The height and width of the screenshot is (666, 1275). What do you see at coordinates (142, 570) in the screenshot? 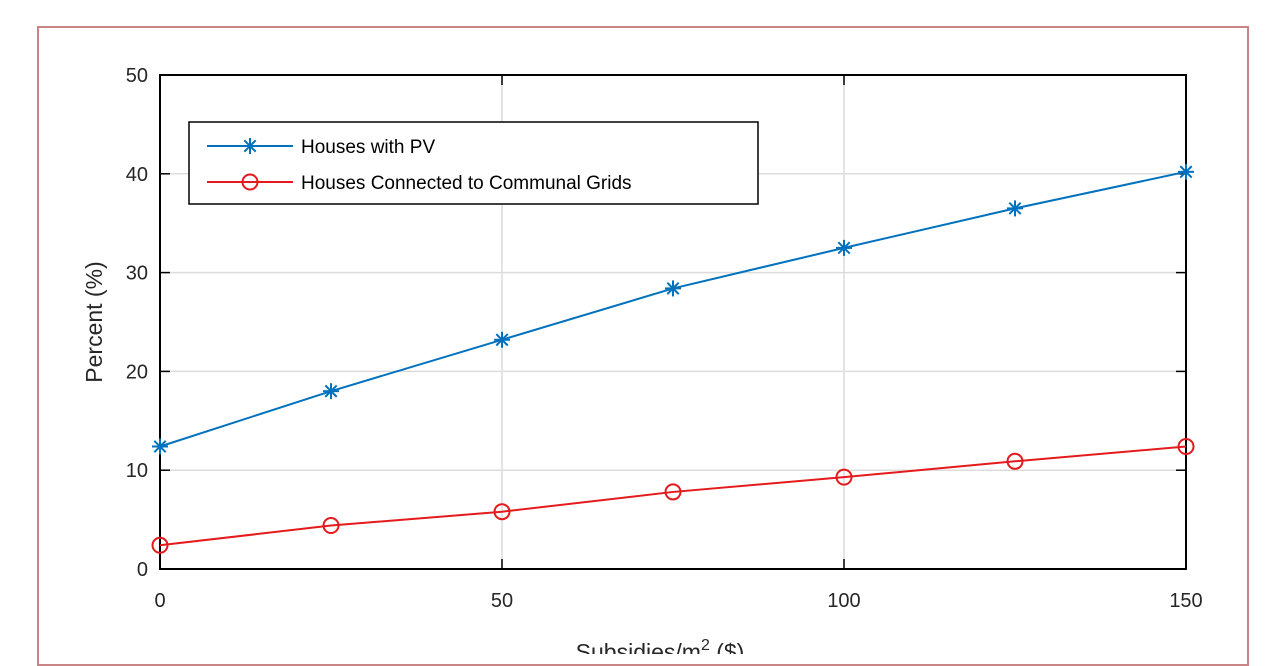
I see `y-tick-label: 0` at bounding box center [142, 570].